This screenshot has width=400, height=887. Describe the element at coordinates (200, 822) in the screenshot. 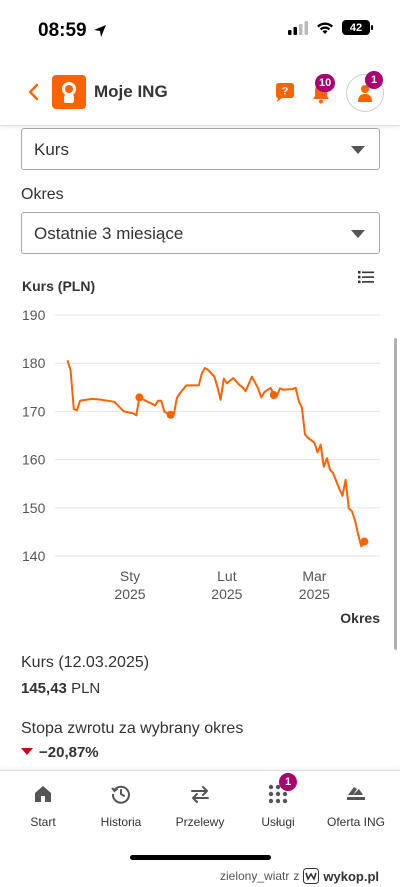

I see `nav-przelewy-label: Przelewy` at that location.